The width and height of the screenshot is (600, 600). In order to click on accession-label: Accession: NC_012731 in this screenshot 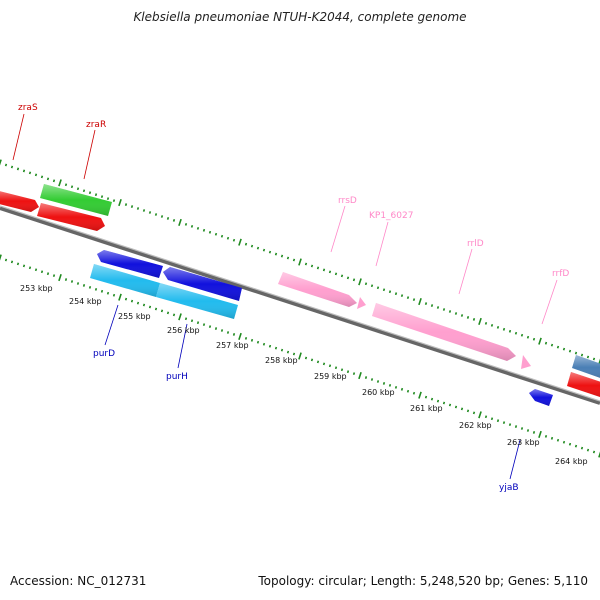, I will do `click(78, 581)`.